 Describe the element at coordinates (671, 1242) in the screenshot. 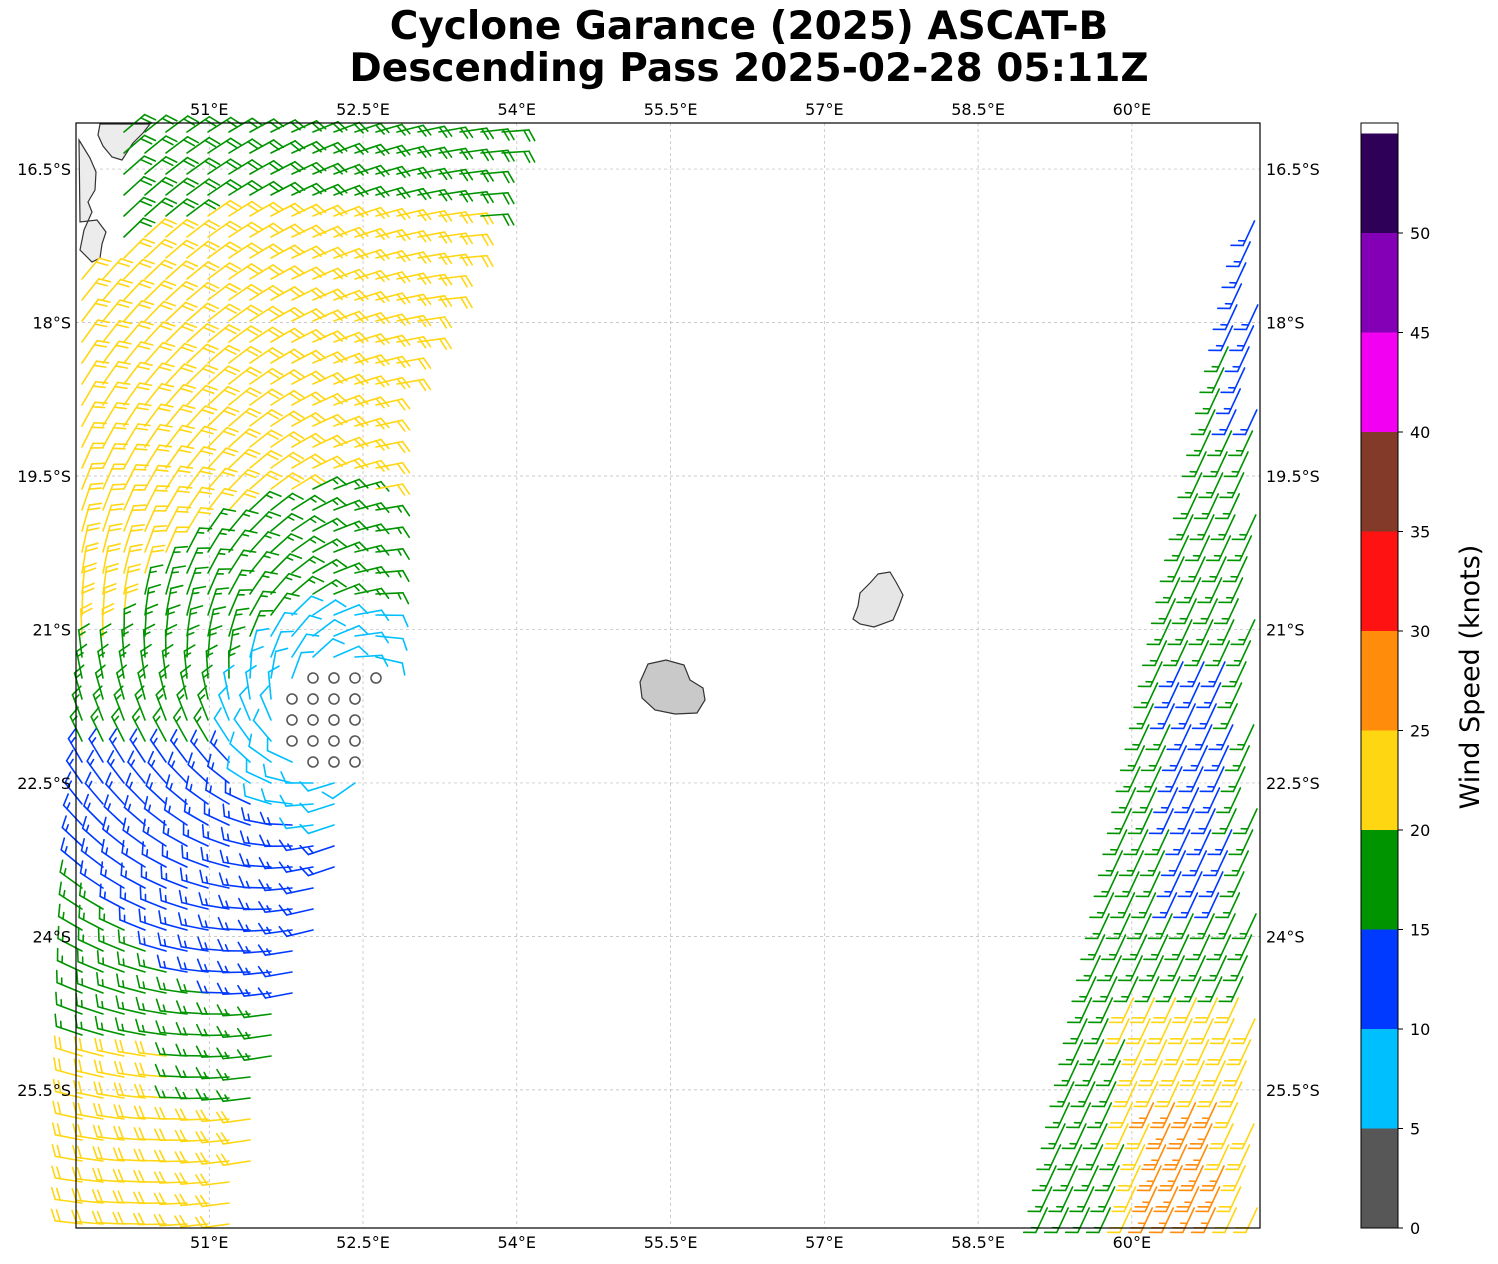

I see `lon-tick-label-bottom: 55.5°E` at that location.